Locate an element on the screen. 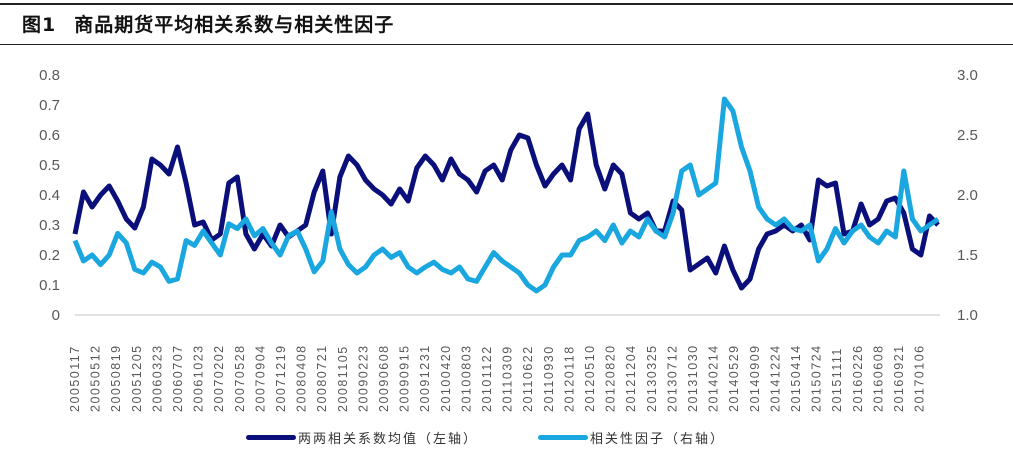 The height and width of the screenshot is (473, 1013). x-tick-label: 20091231 is located at coordinates (425, 378).